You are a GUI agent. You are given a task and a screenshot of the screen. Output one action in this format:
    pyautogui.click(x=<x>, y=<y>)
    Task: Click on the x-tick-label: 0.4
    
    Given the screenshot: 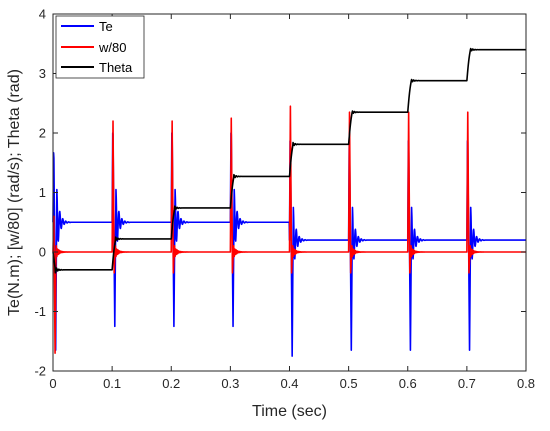 What is the action you would take?
    pyautogui.click(x=289, y=383)
    